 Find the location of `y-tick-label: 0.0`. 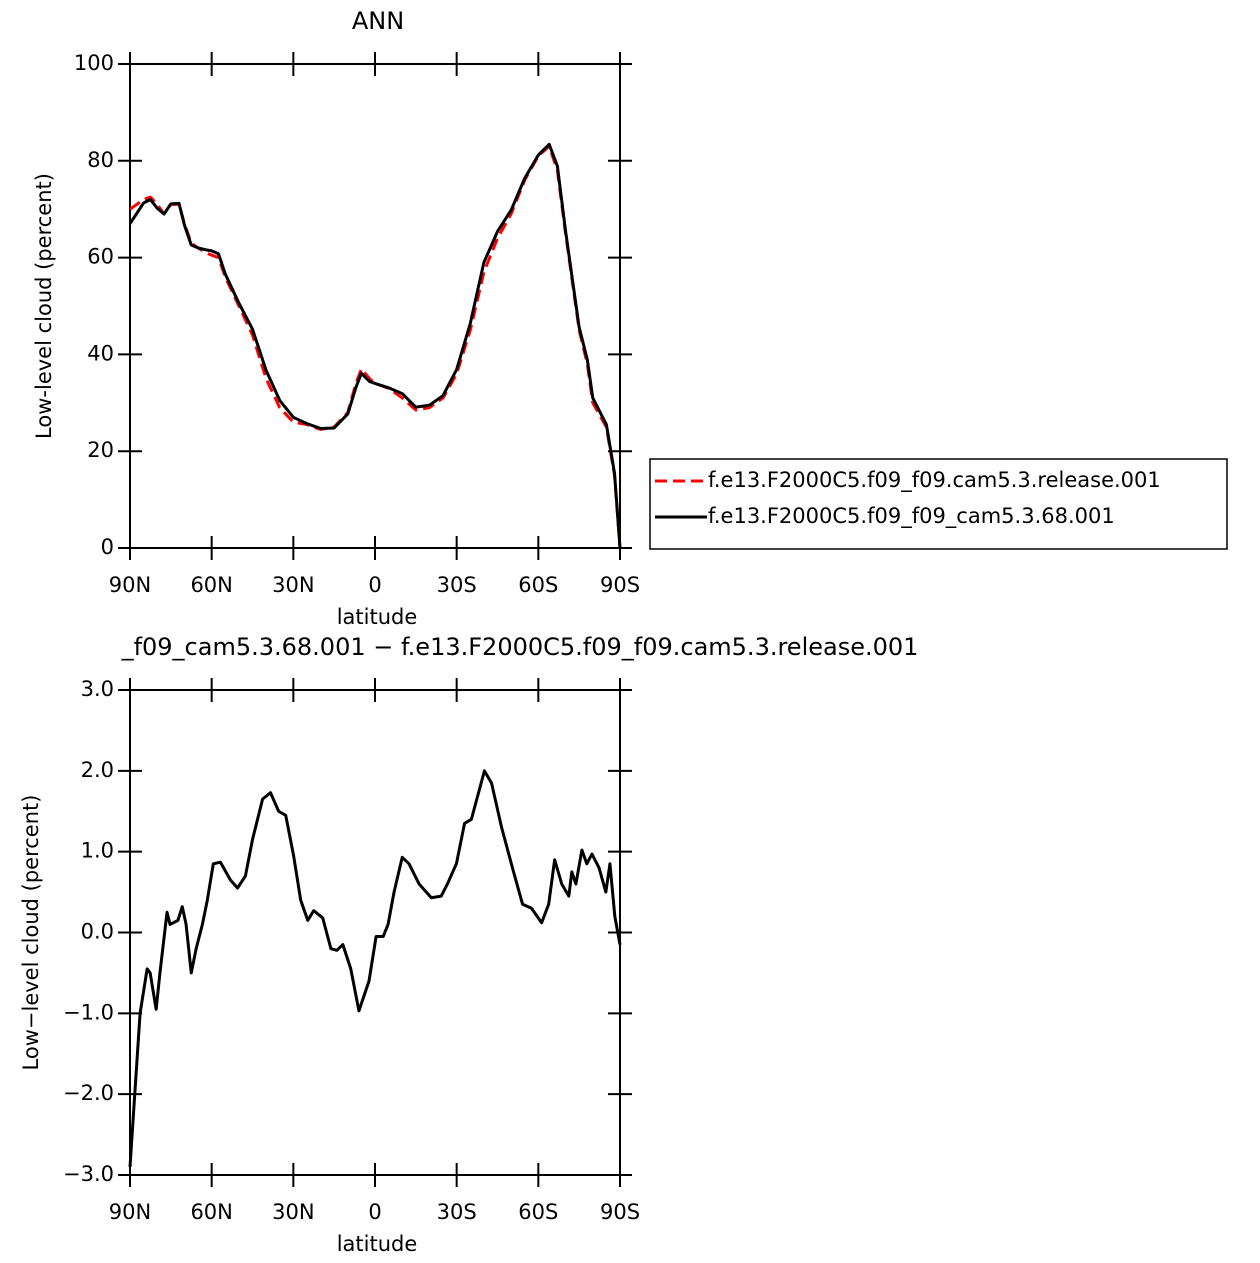

y-tick-label: 0.0 is located at coordinates (97, 932).